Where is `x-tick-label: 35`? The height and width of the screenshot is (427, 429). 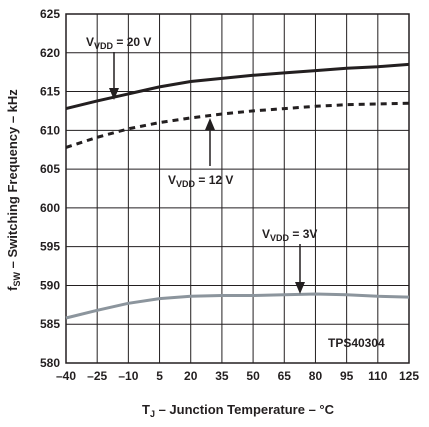 x-tick-label: 35 is located at coordinates (222, 376).